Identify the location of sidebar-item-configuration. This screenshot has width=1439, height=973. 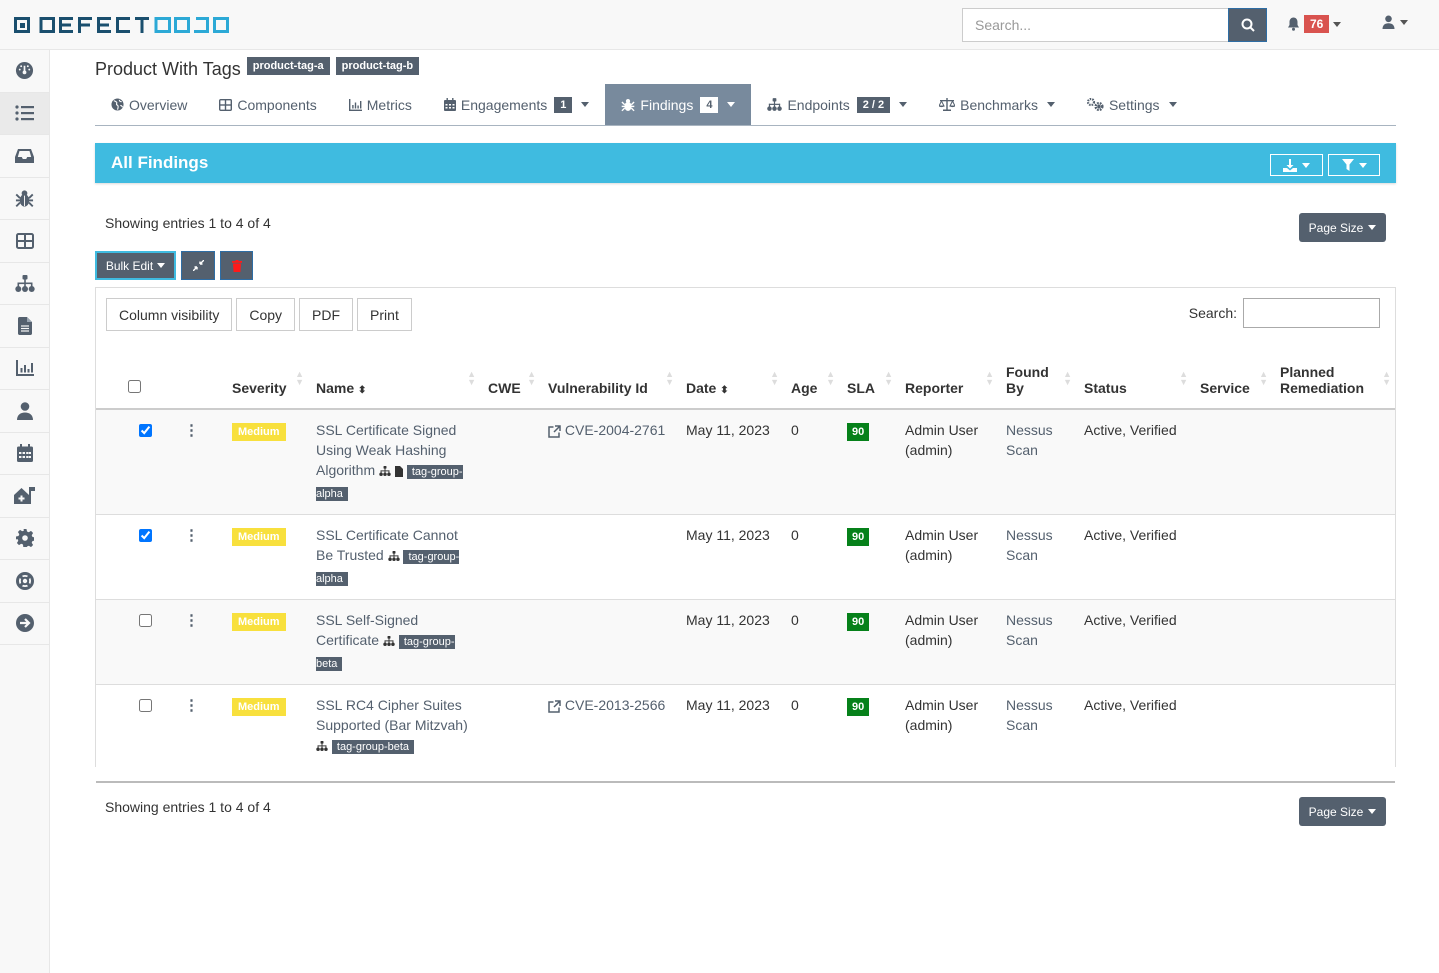
(24, 539).